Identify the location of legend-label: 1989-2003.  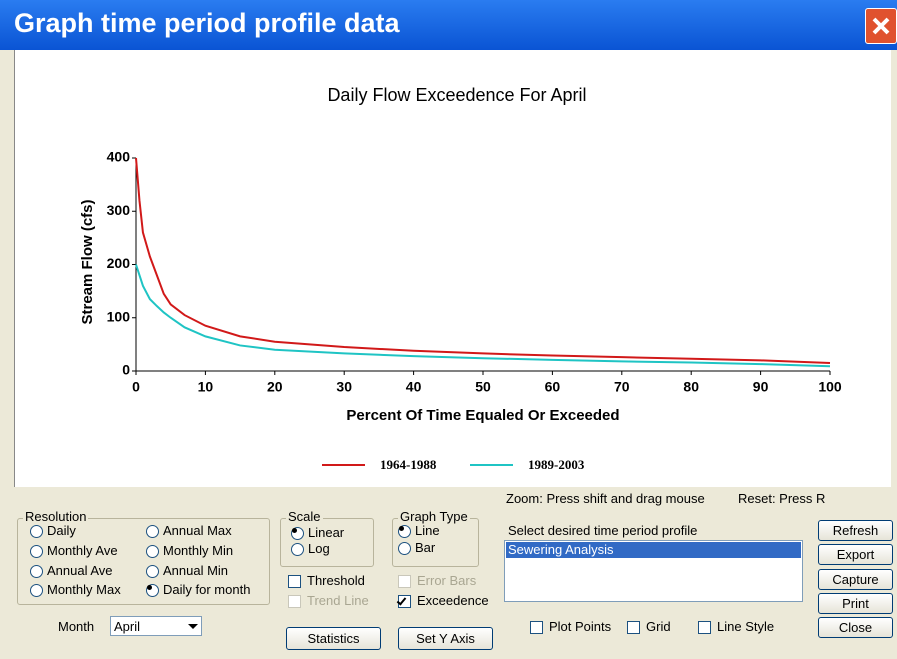
(556, 464).